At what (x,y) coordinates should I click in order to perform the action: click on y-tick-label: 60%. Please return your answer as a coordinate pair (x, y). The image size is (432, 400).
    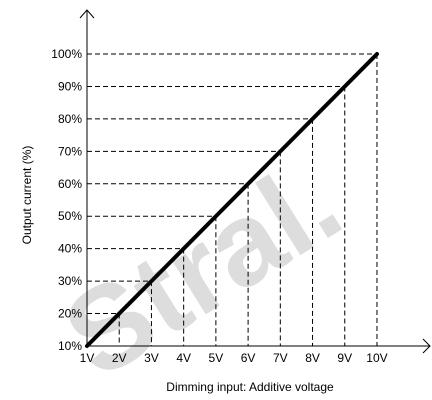
    Looking at the image, I should click on (70, 184).